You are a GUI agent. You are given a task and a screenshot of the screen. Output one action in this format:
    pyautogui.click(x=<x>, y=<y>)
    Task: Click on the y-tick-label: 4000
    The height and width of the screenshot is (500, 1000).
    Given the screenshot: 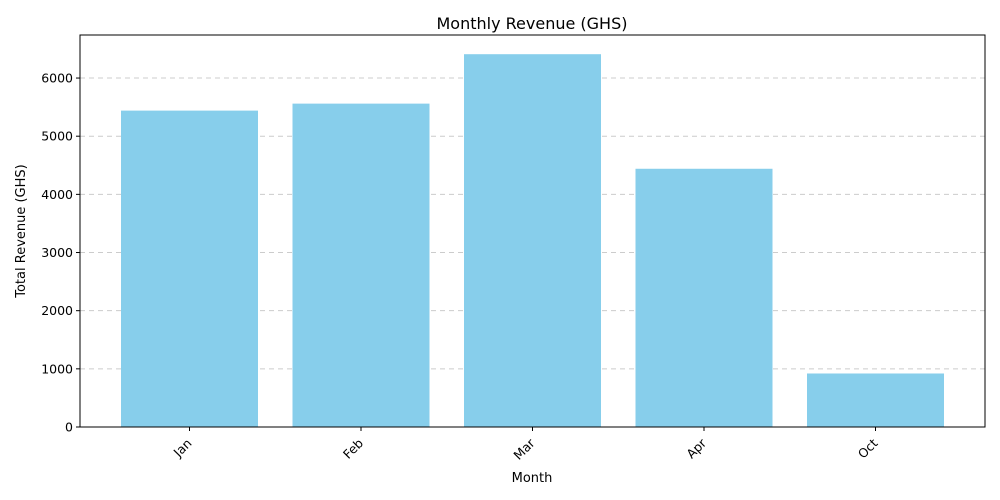 What is the action you would take?
    pyautogui.click(x=57, y=194)
    